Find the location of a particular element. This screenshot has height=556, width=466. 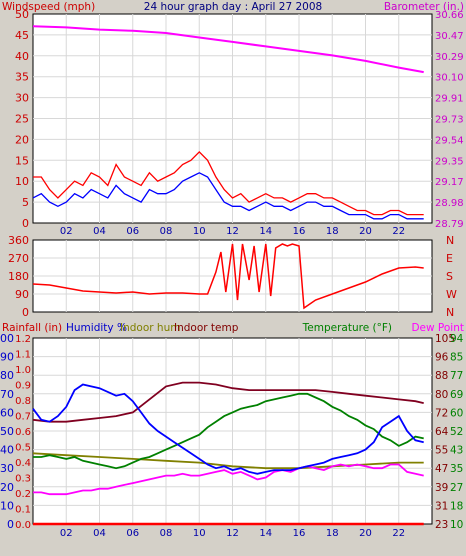

direction-series is located at coordinates (228, 276).